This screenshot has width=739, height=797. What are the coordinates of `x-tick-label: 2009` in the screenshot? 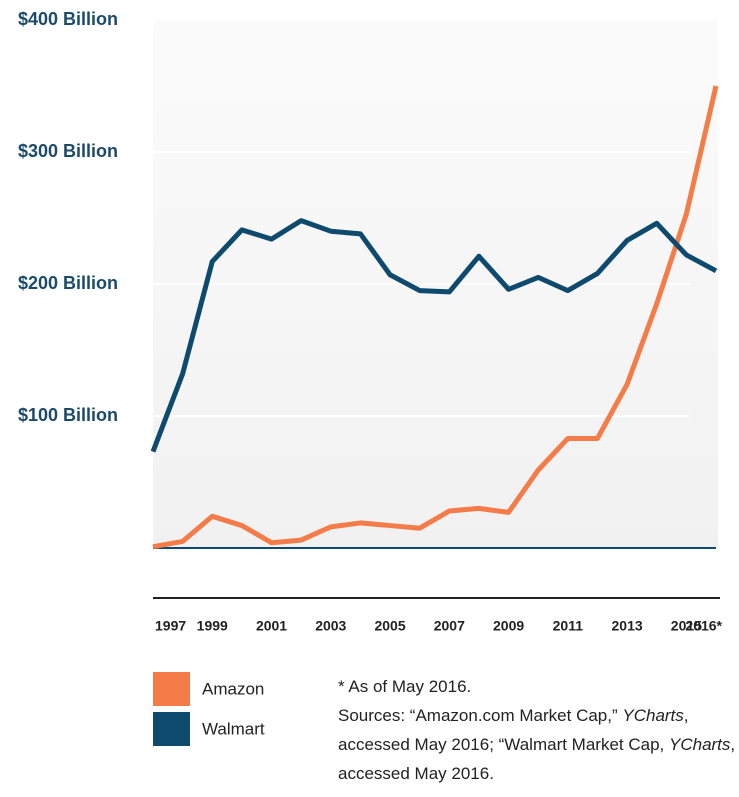 It's located at (508, 626).